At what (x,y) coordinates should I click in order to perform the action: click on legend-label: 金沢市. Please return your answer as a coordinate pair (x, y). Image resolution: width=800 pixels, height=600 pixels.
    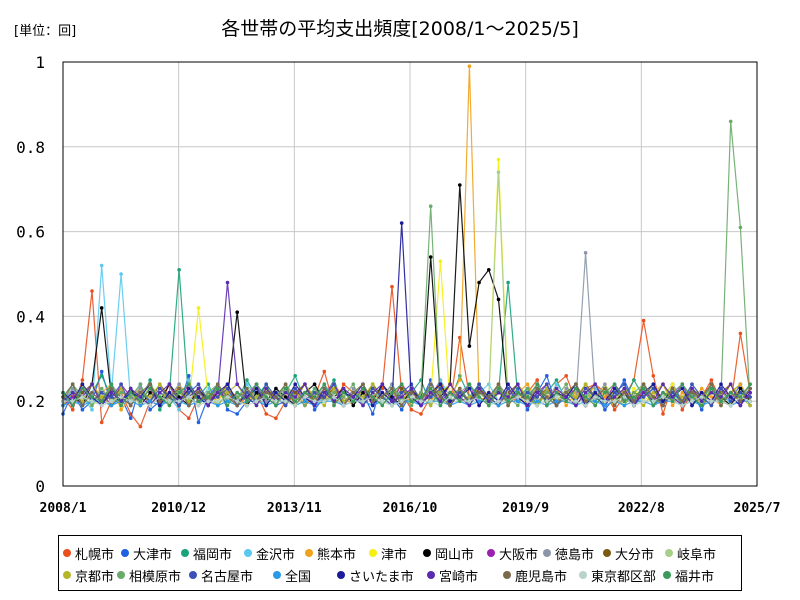
    Looking at the image, I should click on (276, 555).